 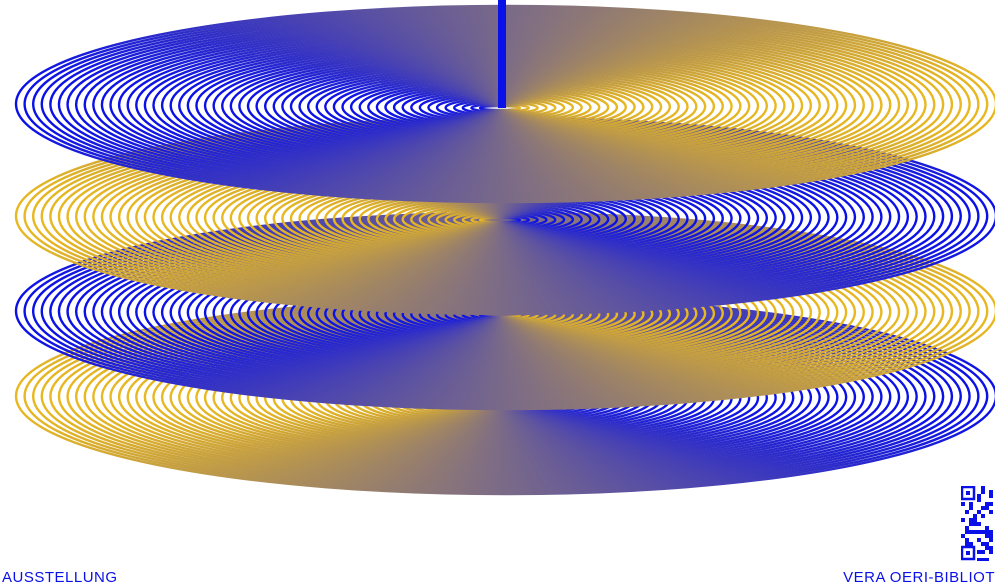 What do you see at coordinates (502, 54) in the screenshot?
I see `vertical-axis-bar` at bounding box center [502, 54].